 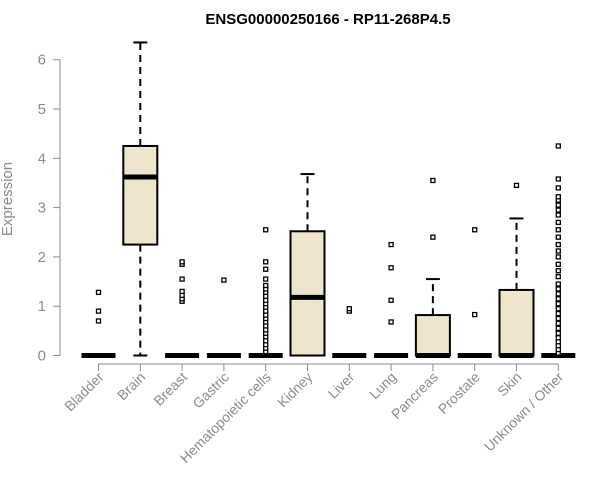 What do you see at coordinates (42, 158) in the screenshot?
I see `y-tick-label: 4` at bounding box center [42, 158].